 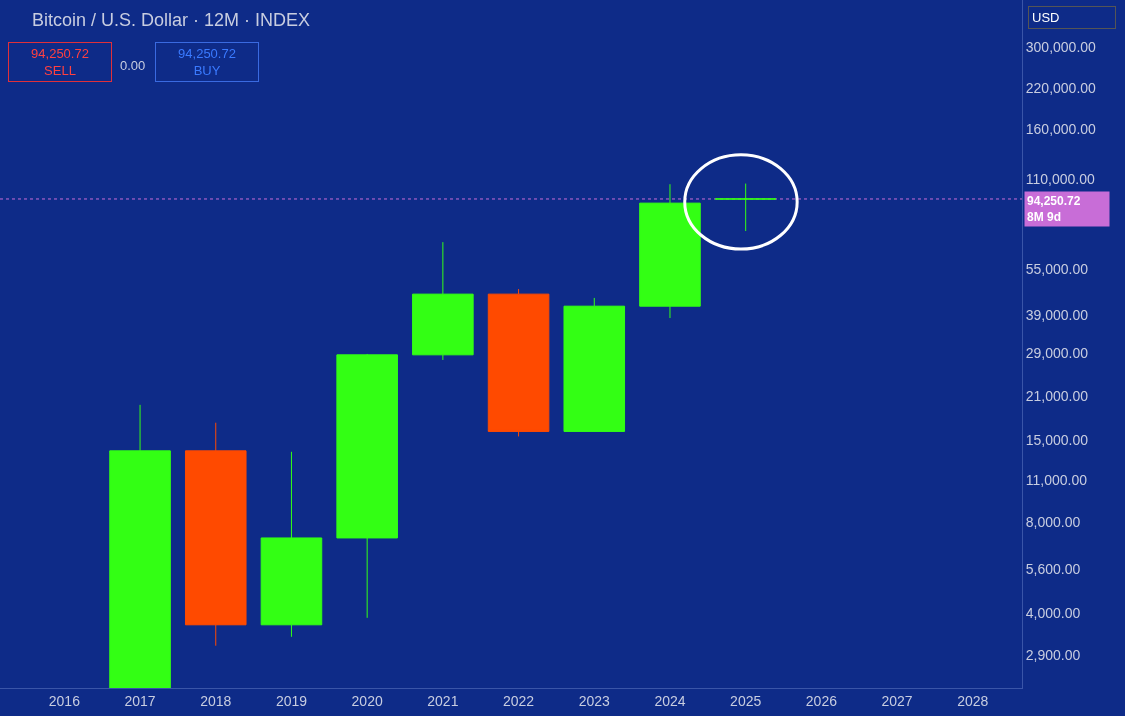 I want to click on x-tick-label: 2016, so click(x=64, y=700).